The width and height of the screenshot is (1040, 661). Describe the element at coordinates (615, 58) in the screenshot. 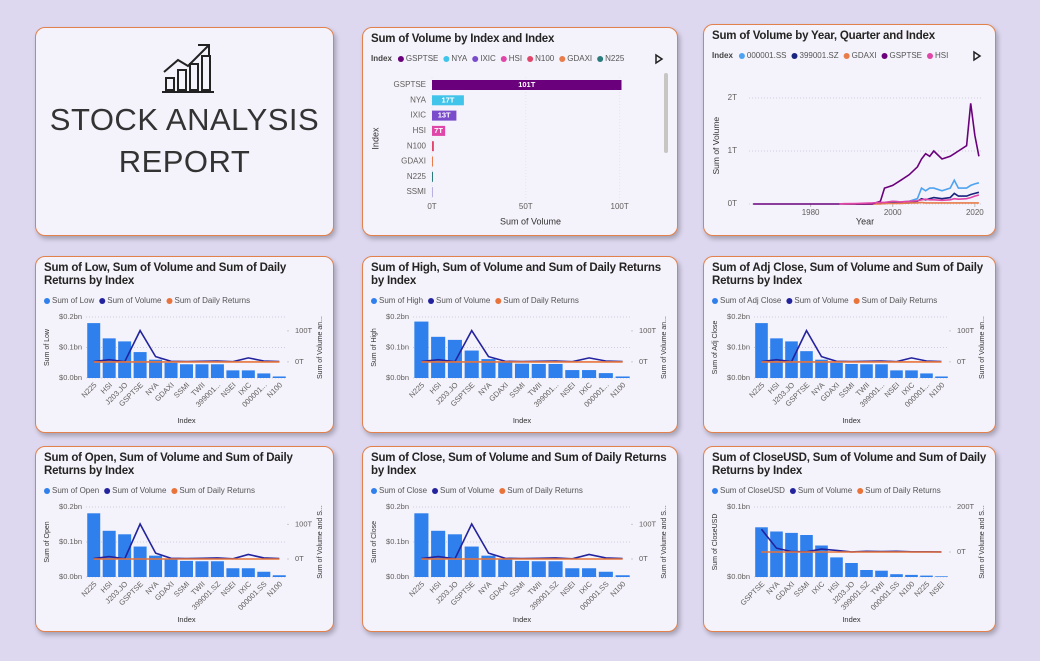

I see `legend-label: N225` at that location.